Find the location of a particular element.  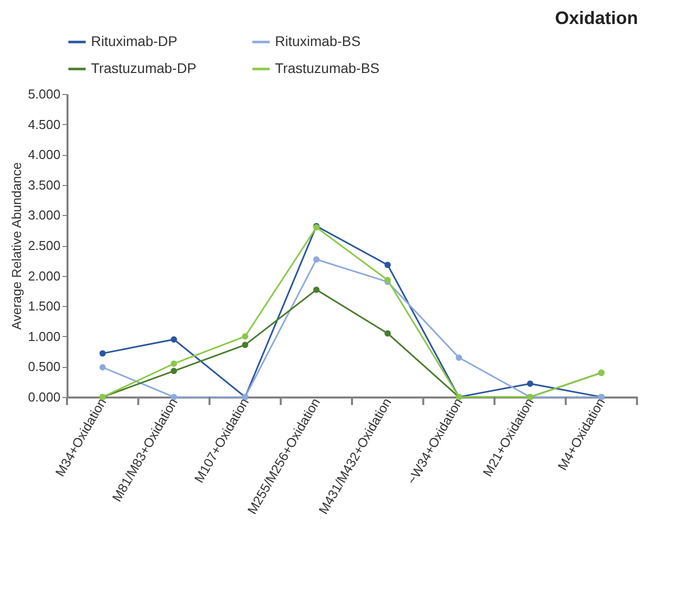

legend-label: Trastuzumab-BS is located at coordinates (327, 68).